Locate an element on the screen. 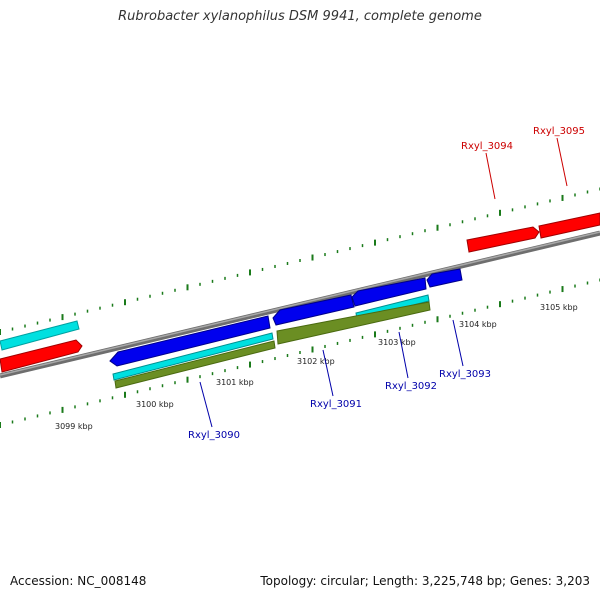 The height and width of the screenshot is (600, 600). gene-label-rxyl-3092: Rxyl_3092 is located at coordinates (411, 386).